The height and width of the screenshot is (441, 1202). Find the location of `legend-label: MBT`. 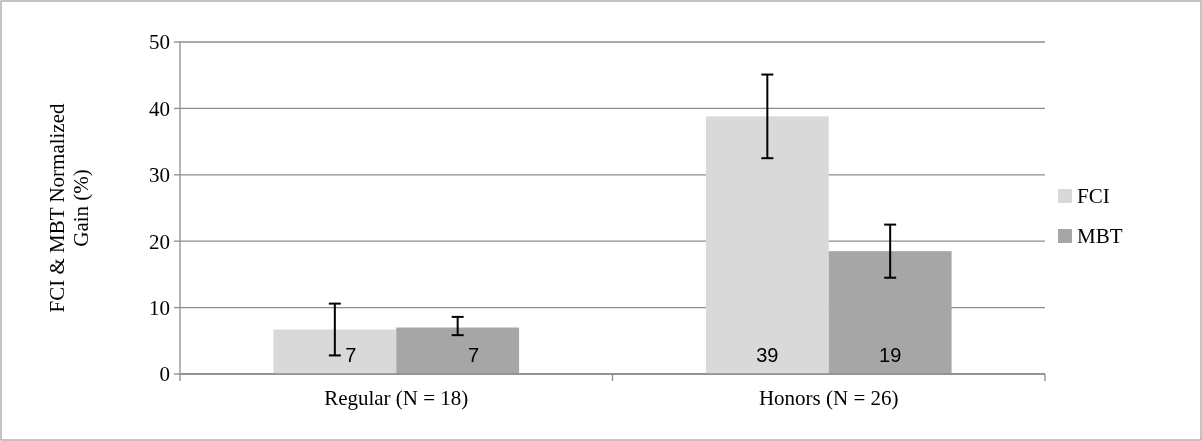

legend-label: MBT is located at coordinates (1100, 236).